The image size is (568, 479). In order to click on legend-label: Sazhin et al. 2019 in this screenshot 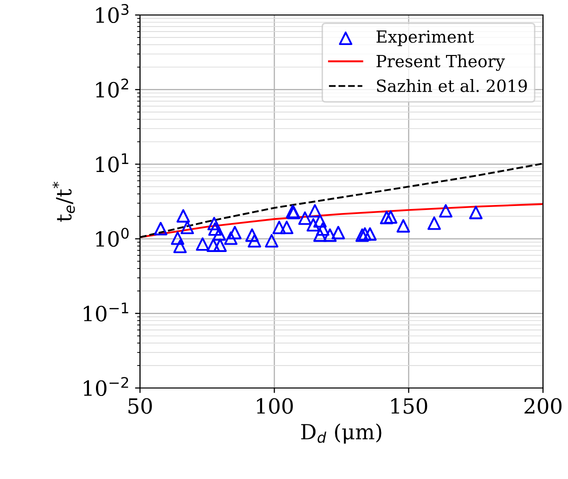, I will do `click(452, 85)`.